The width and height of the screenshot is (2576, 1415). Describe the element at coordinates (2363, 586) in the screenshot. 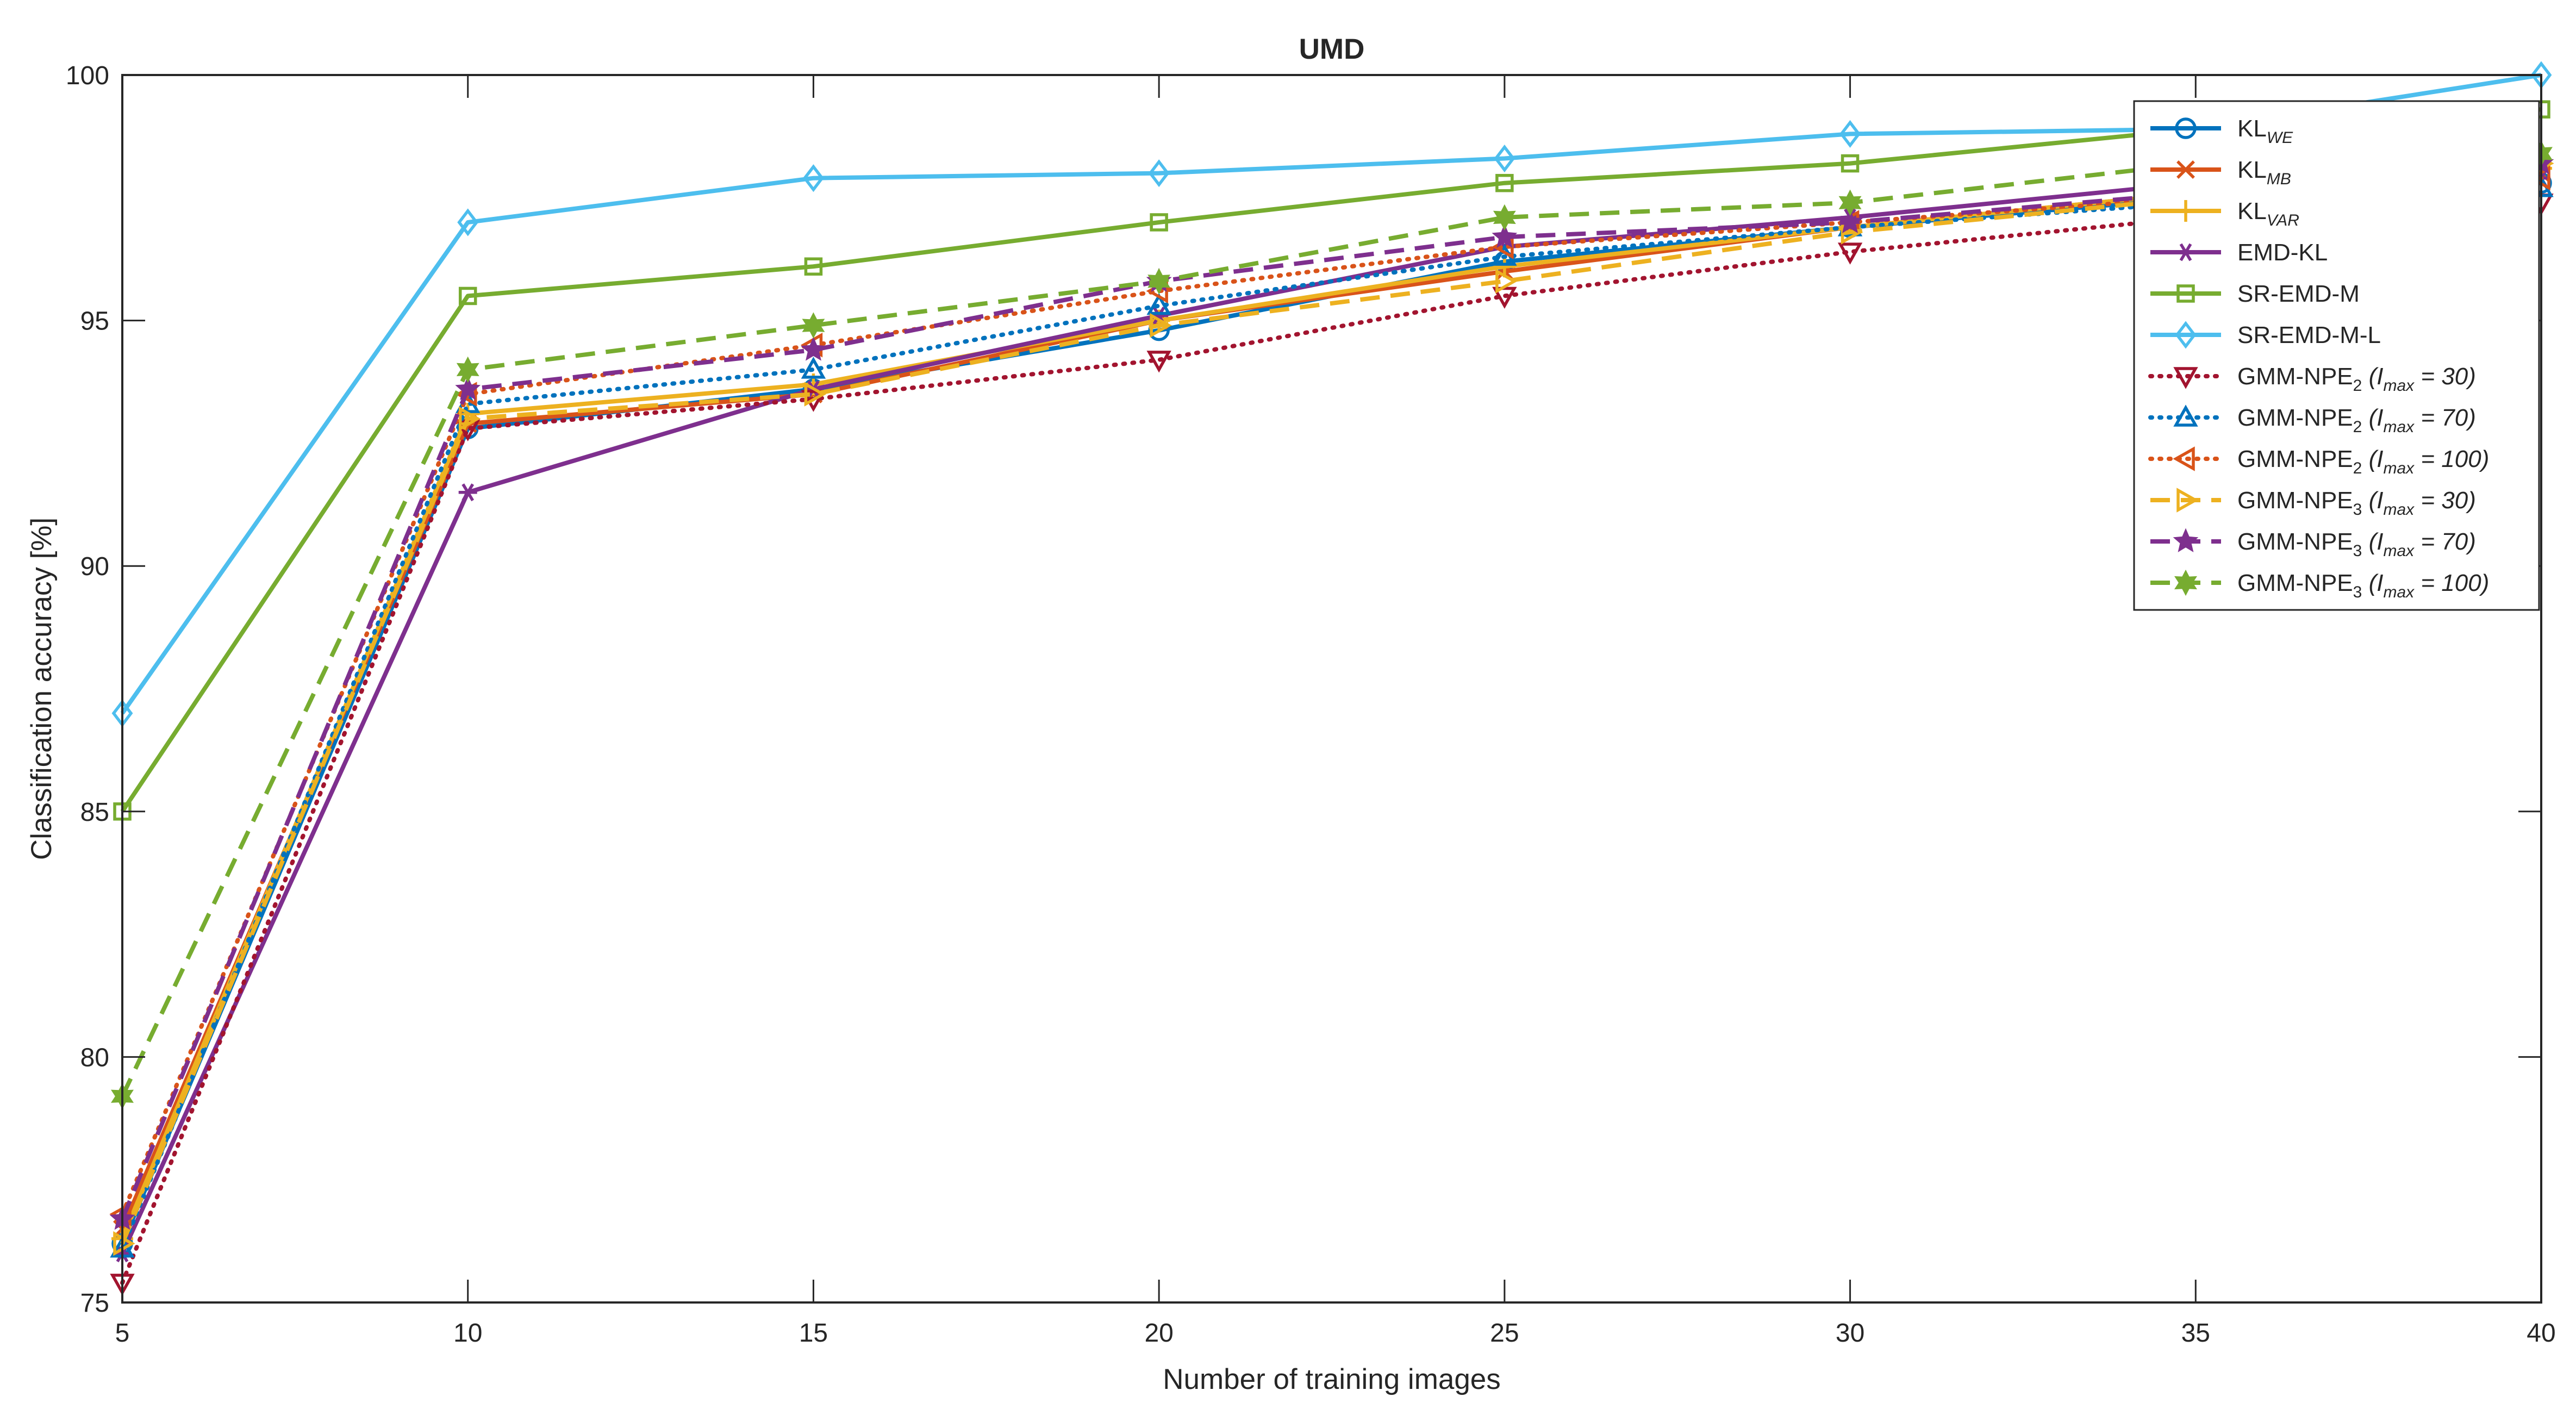

I see `legend-label: GMM-NPE3 (Imax = 100)` at that location.